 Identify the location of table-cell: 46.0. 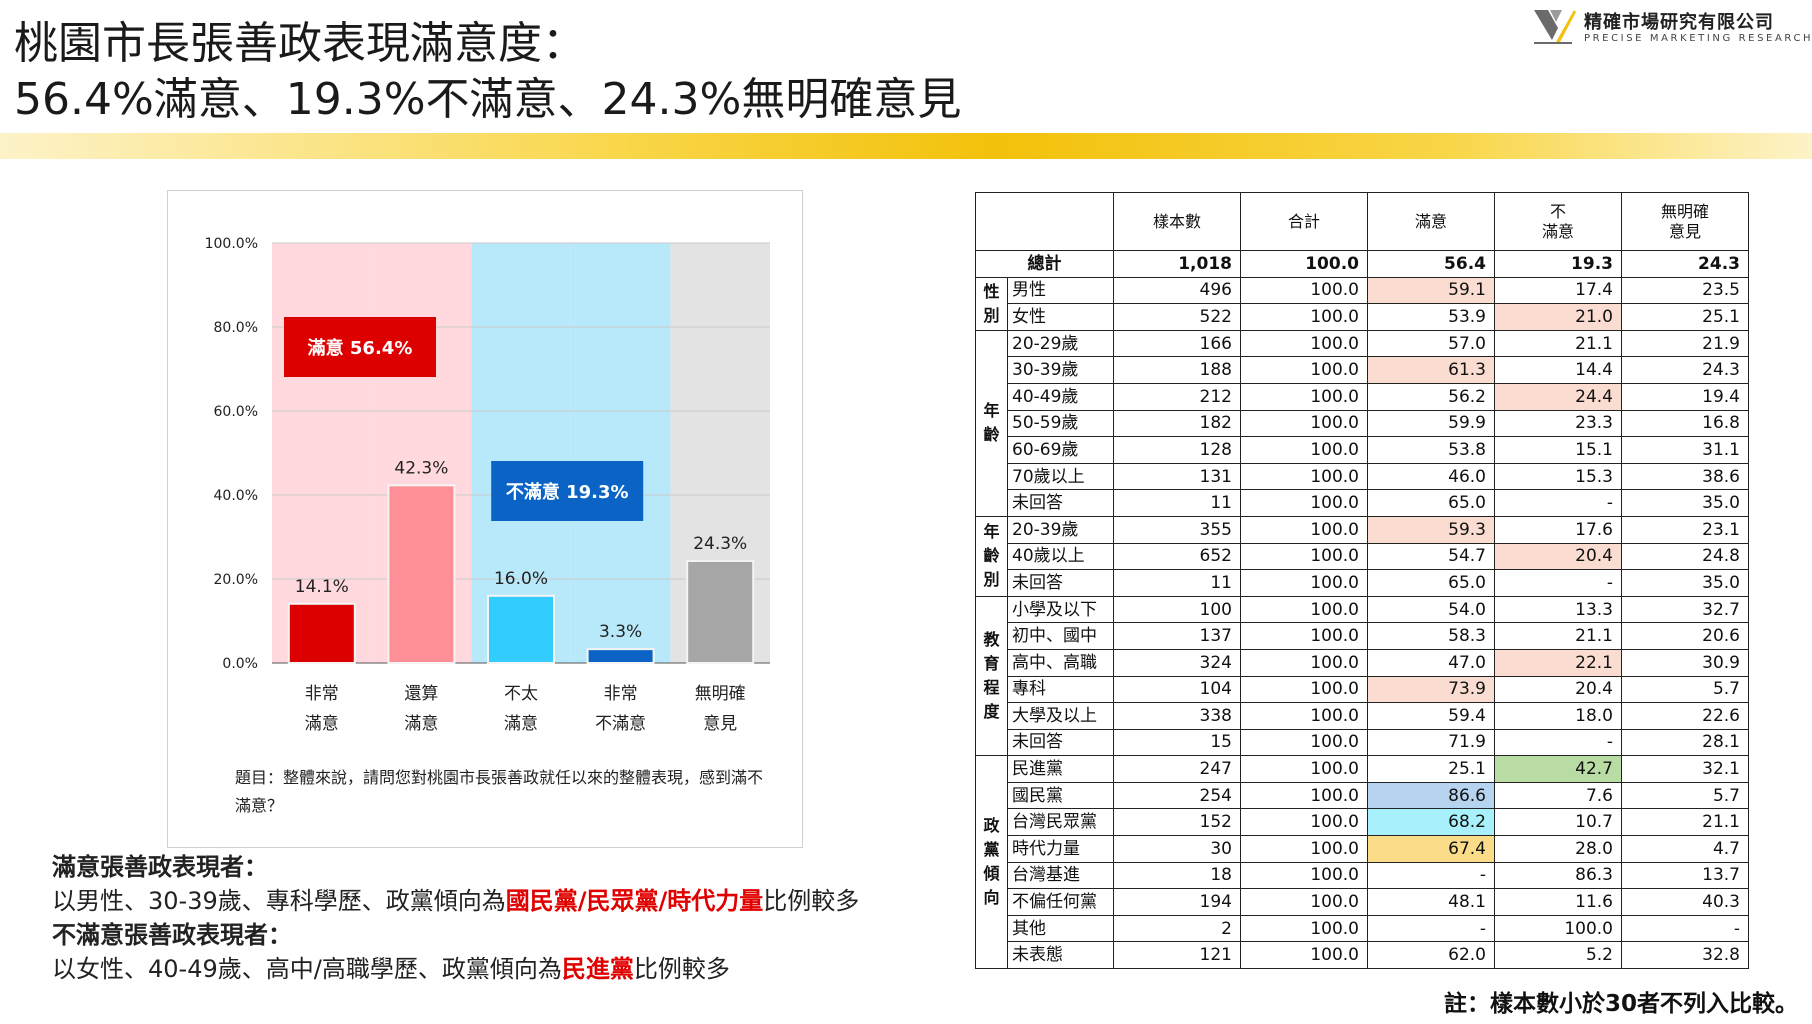
(1431, 476).